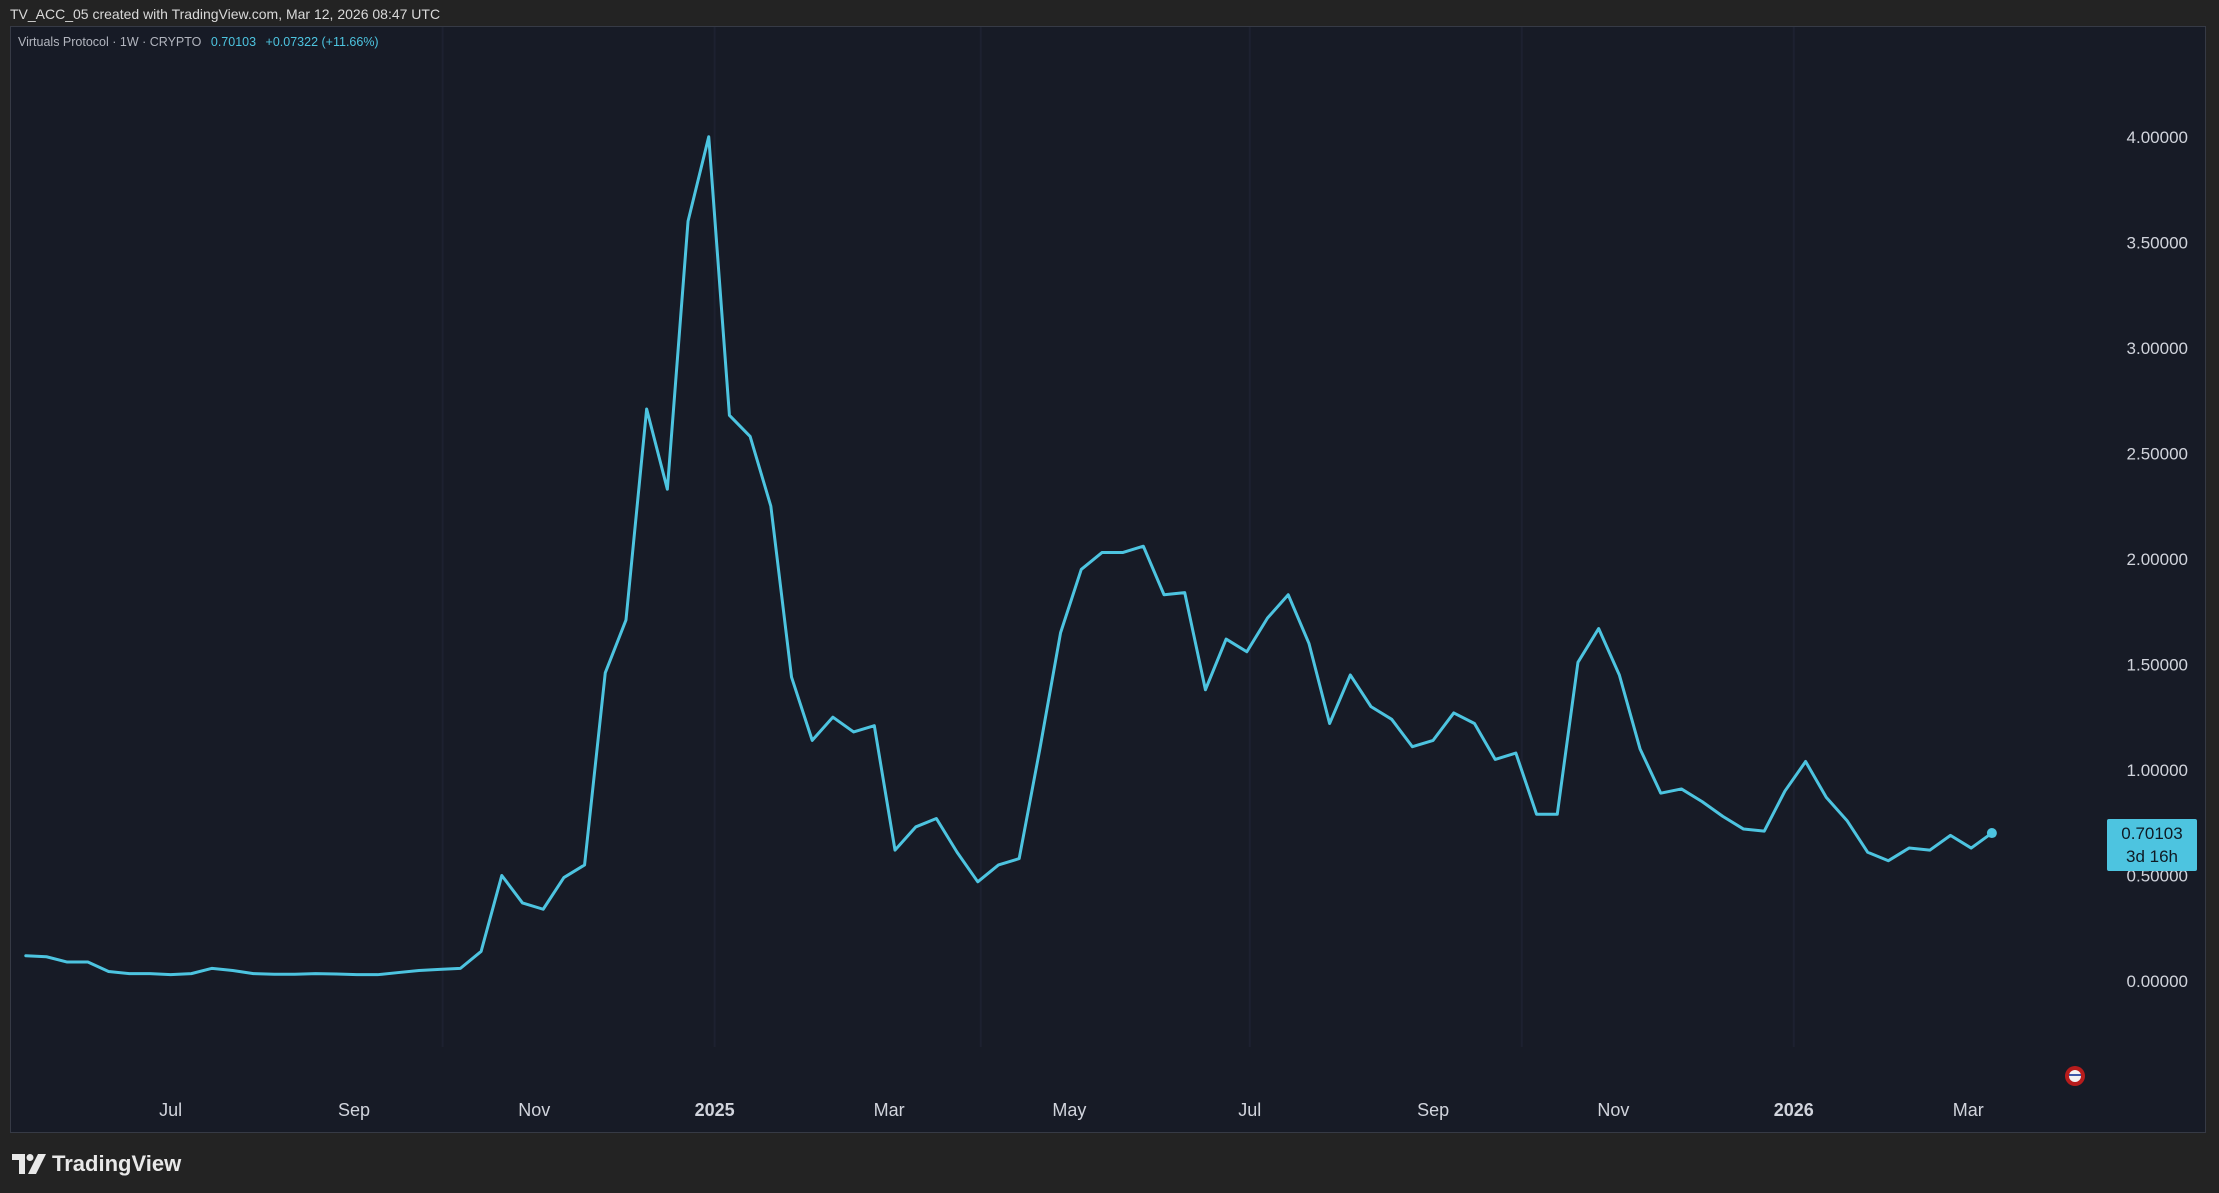 Image resolution: width=2219 pixels, height=1193 pixels. Describe the element at coordinates (715, 1110) in the screenshot. I see `x-tick-label: 2025` at that location.